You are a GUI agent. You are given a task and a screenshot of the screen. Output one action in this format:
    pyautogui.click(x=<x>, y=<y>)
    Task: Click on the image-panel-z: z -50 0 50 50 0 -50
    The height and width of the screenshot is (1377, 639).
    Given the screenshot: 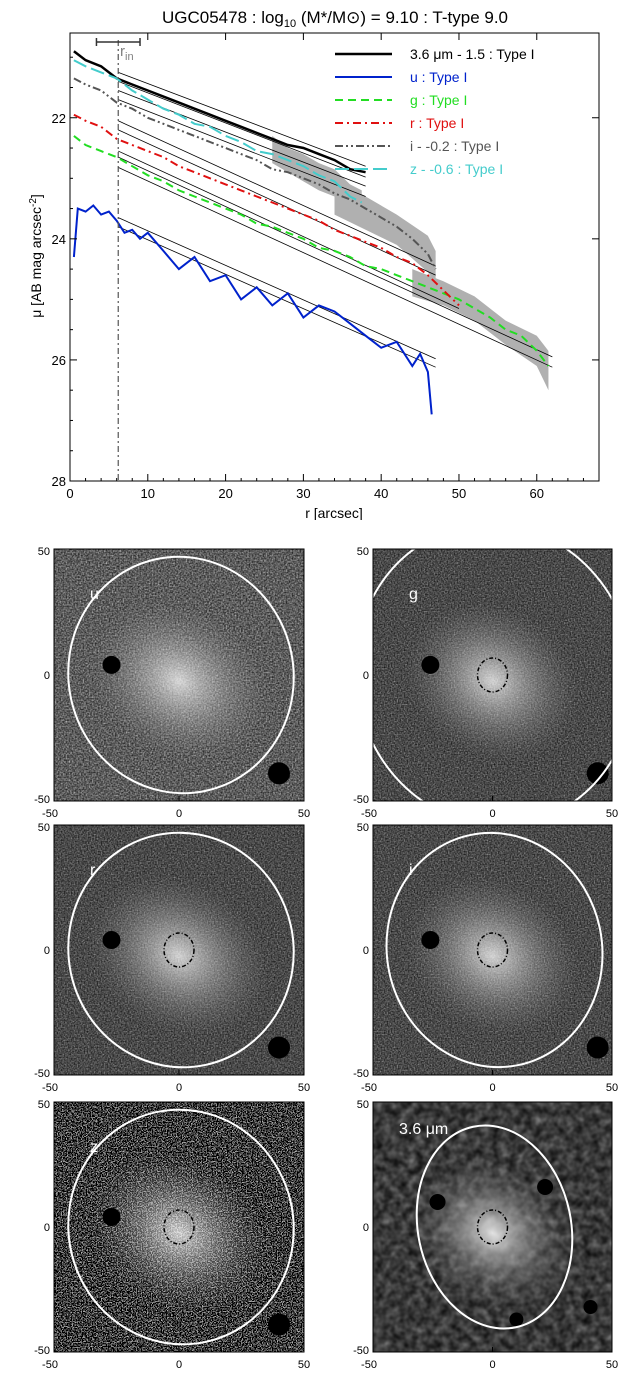 What is the action you would take?
    pyautogui.click(x=172, y=1235)
    